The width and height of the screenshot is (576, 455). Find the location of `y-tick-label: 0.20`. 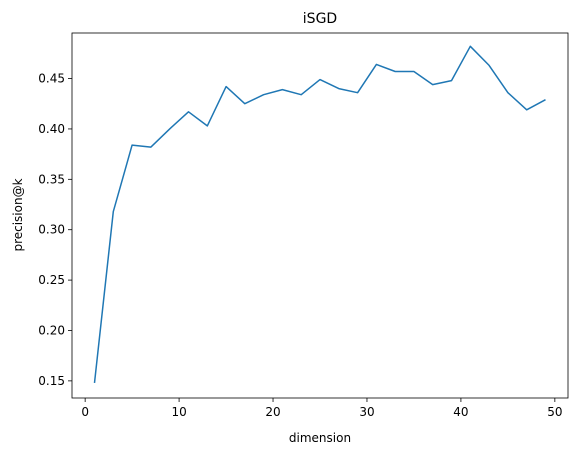

y-tick-label: 0.20 is located at coordinates (51, 330).